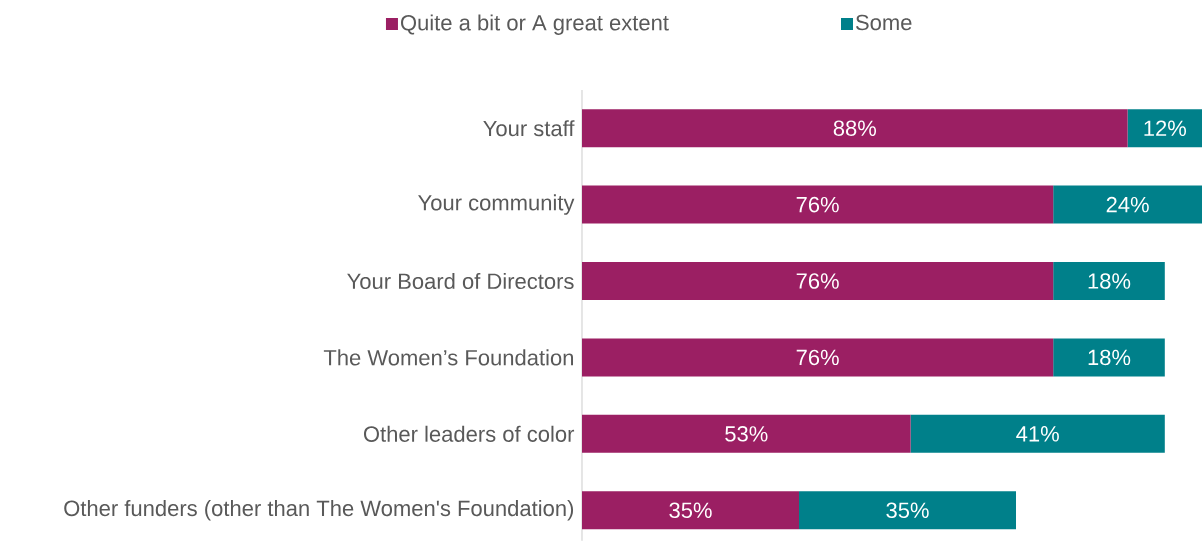 This screenshot has height=544, width=1202. What do you see at coordinates (469, 433) in the screenshot?
I see `y-tick-label: Other leaders of color` at bounding box center [469, 433].